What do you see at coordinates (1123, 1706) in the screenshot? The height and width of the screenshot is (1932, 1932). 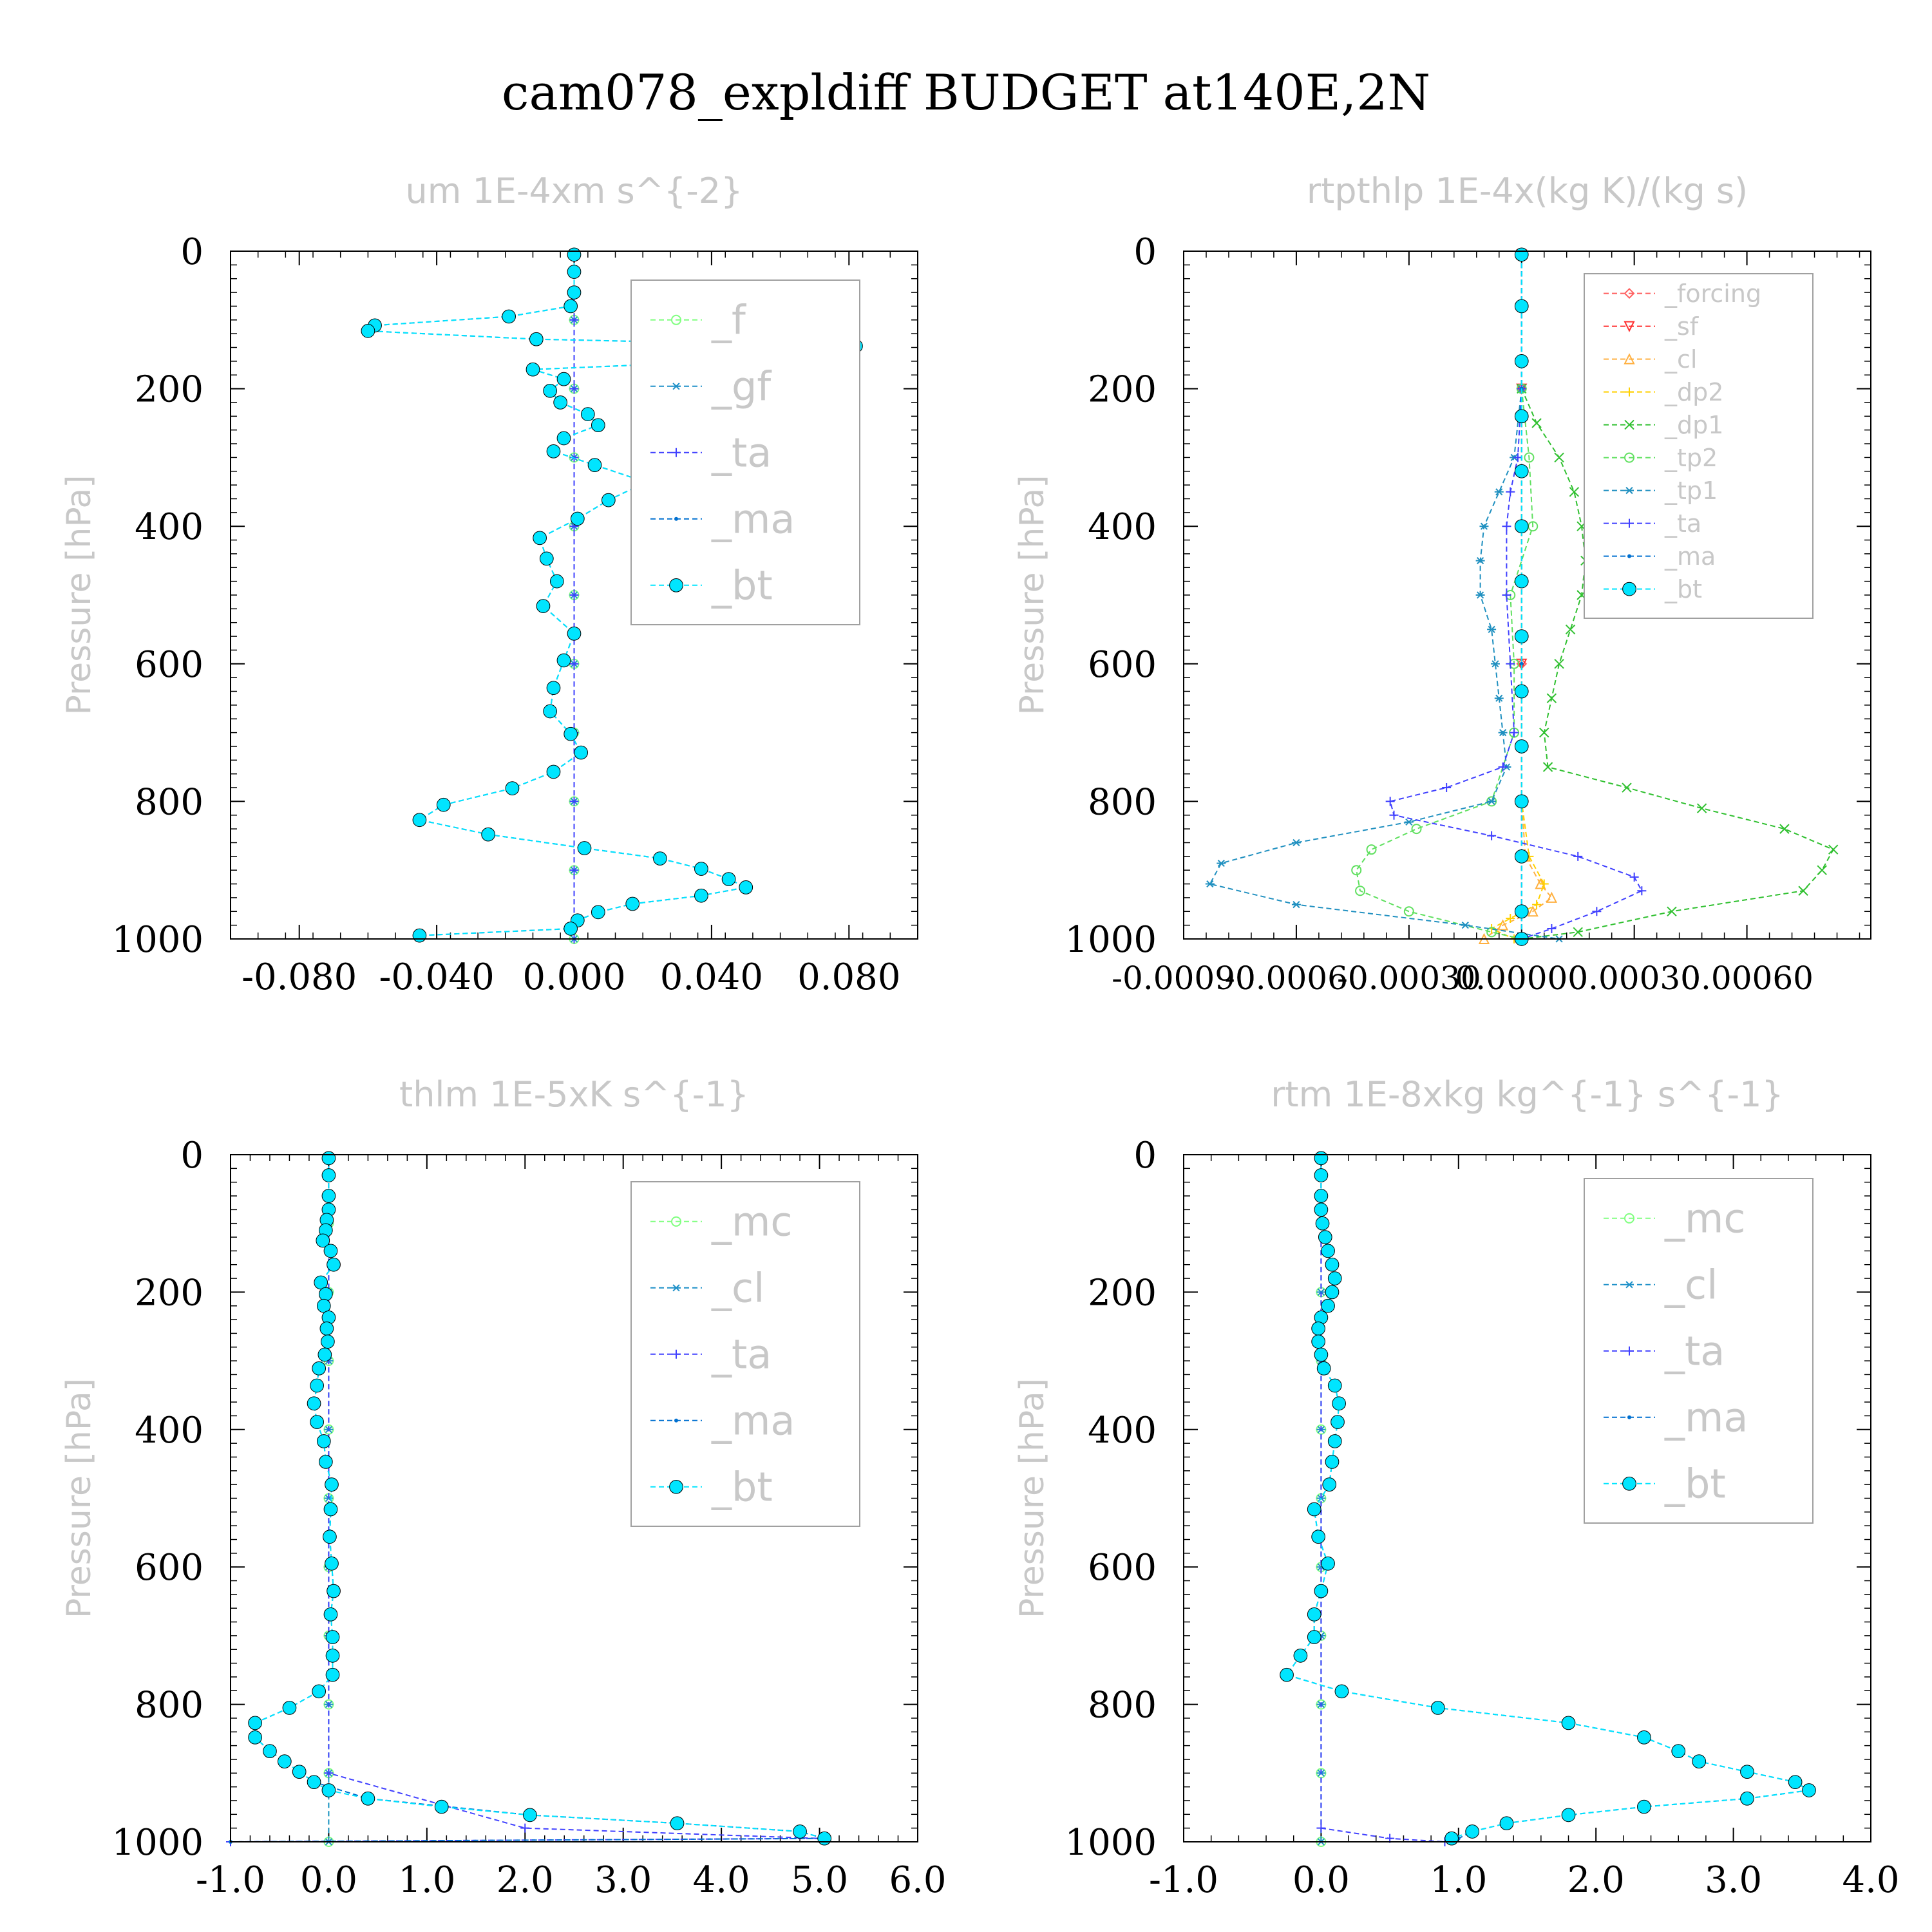 I see `y-tick-label: 800` at bounding box center [1123, 1706].